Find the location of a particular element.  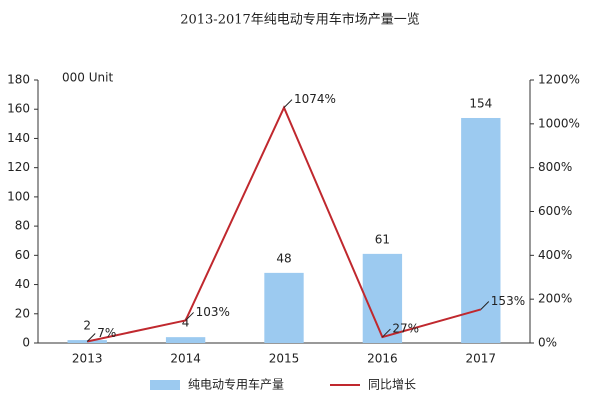

line-label: 27% is located at coordinates (405, 329).